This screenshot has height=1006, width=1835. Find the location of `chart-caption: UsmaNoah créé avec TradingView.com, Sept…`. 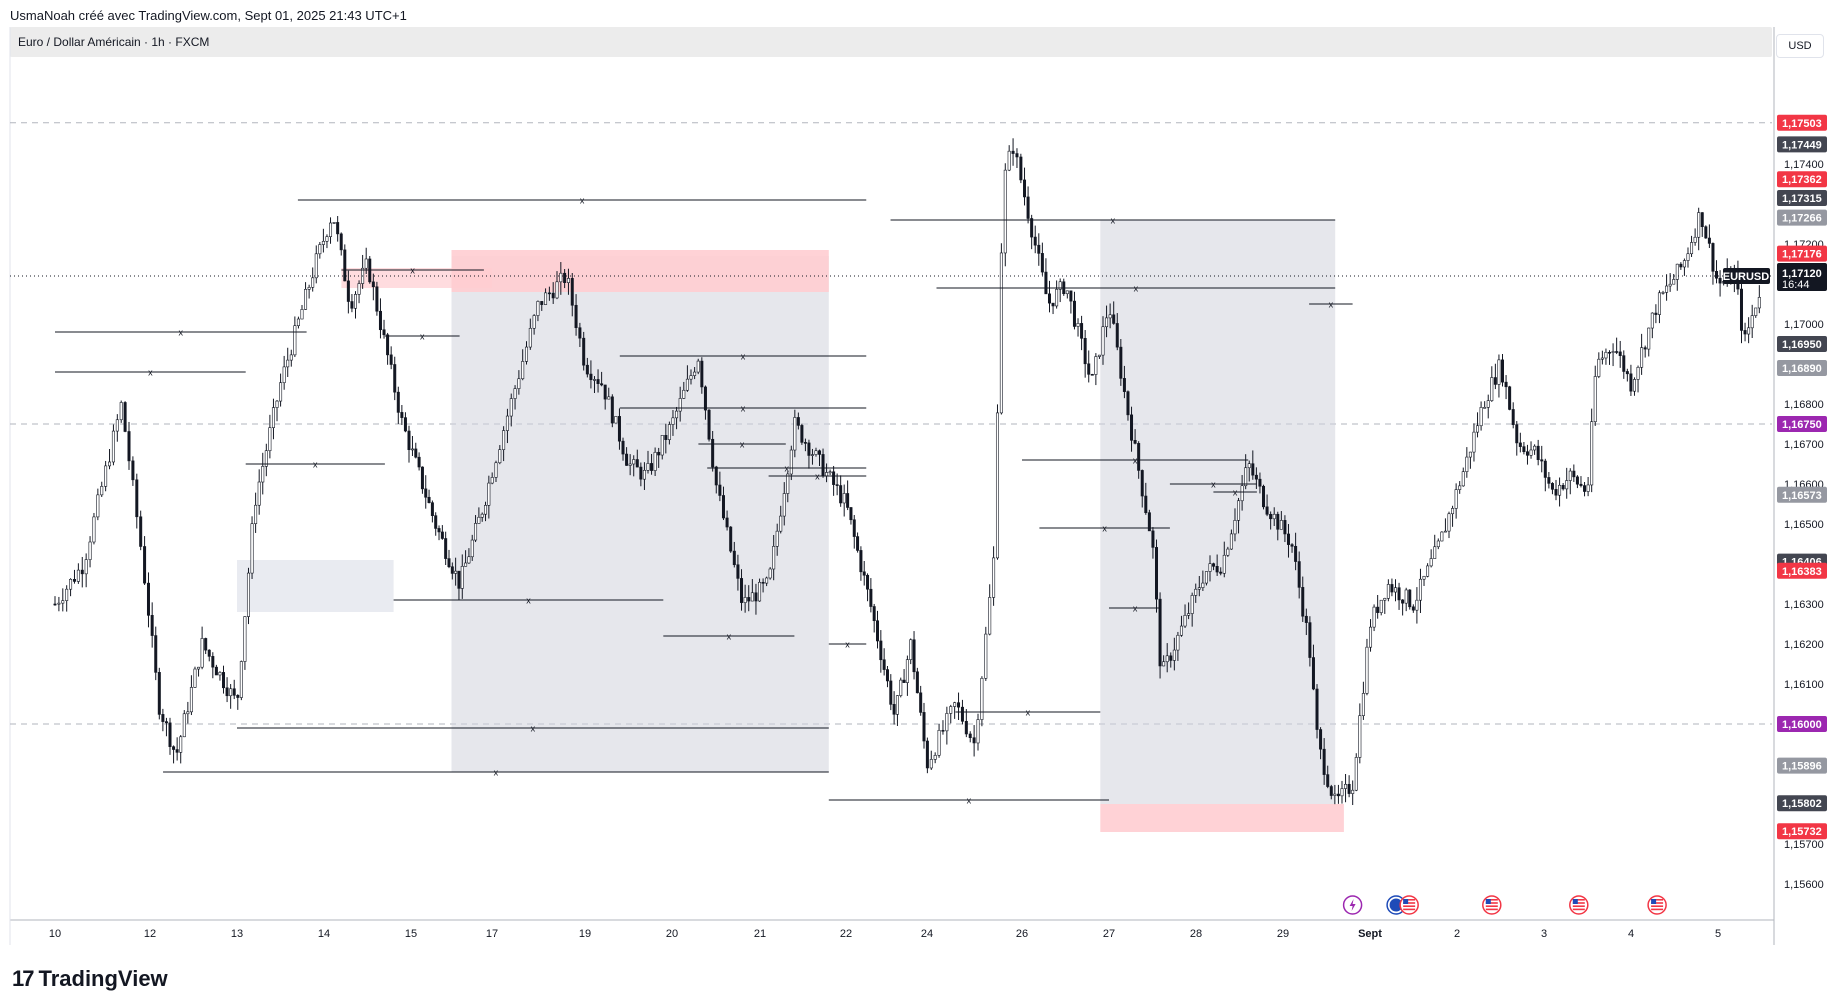

chart-caption: UsmaNoah créé avec TradingView.com, Sept… is located at coordinates (208, 15).